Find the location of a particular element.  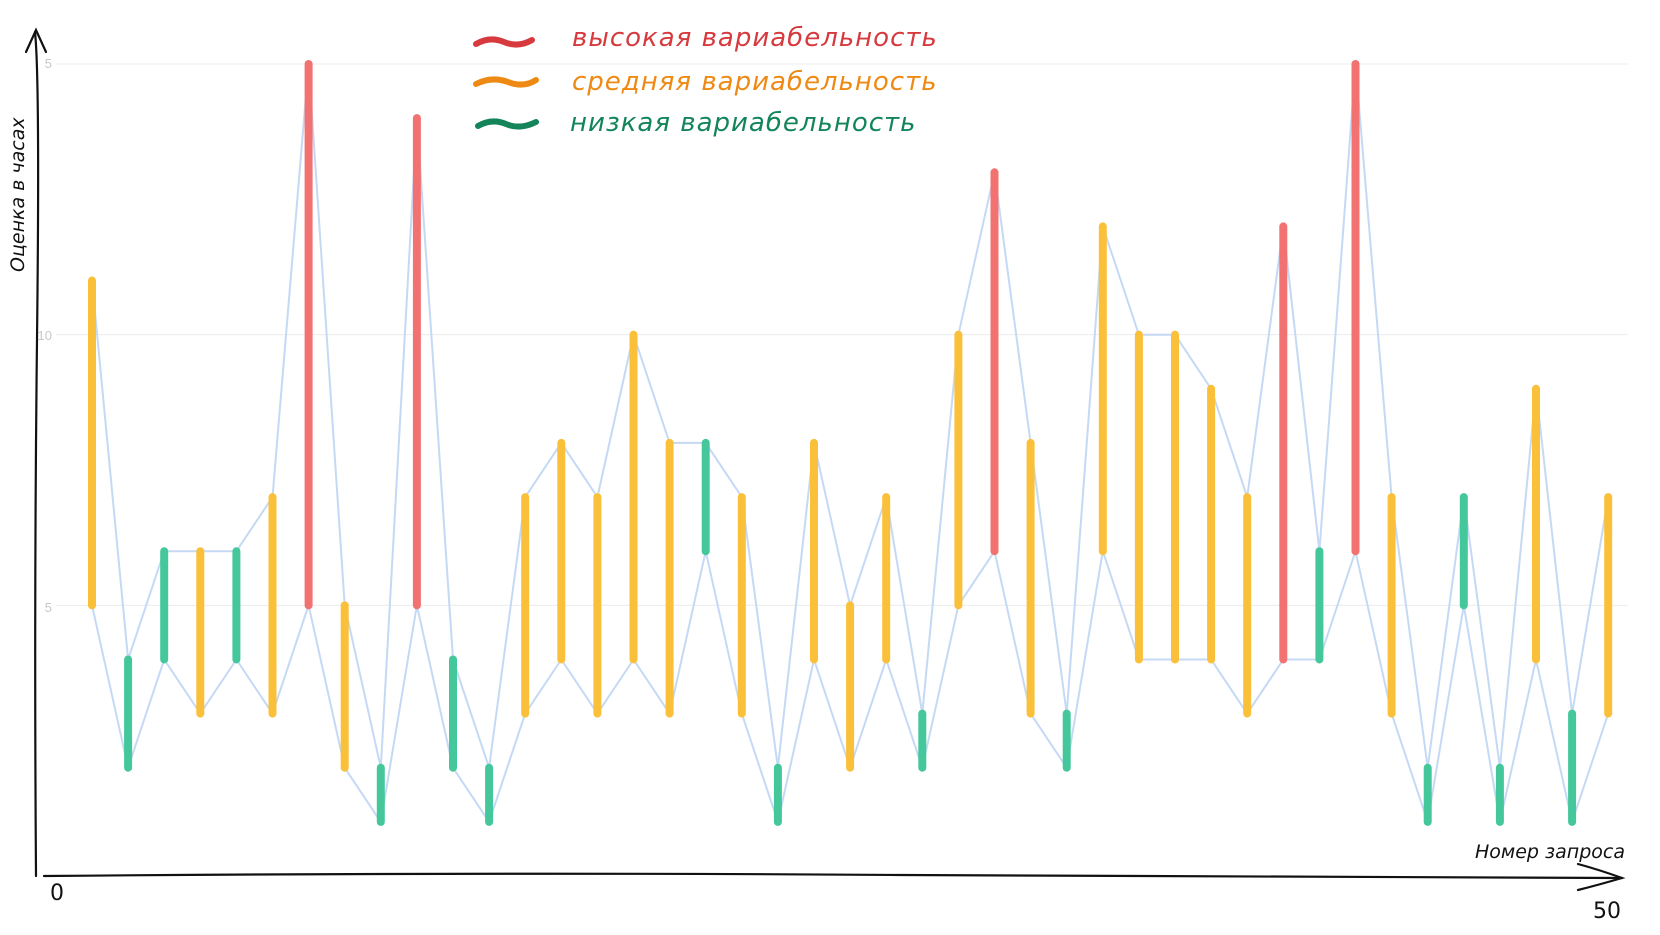

x-axis-start-label: 0 is located at coordinates (57, 893).